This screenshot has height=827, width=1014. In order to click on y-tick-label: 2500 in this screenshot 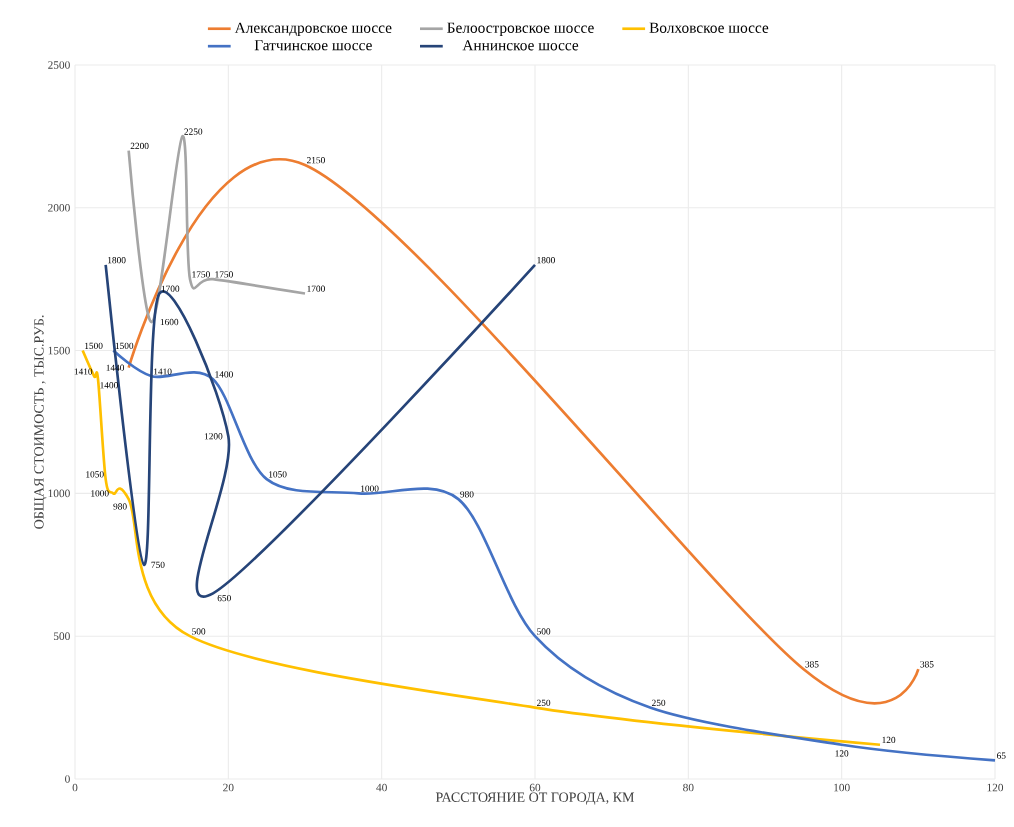, I will do `click(59, 65)`.